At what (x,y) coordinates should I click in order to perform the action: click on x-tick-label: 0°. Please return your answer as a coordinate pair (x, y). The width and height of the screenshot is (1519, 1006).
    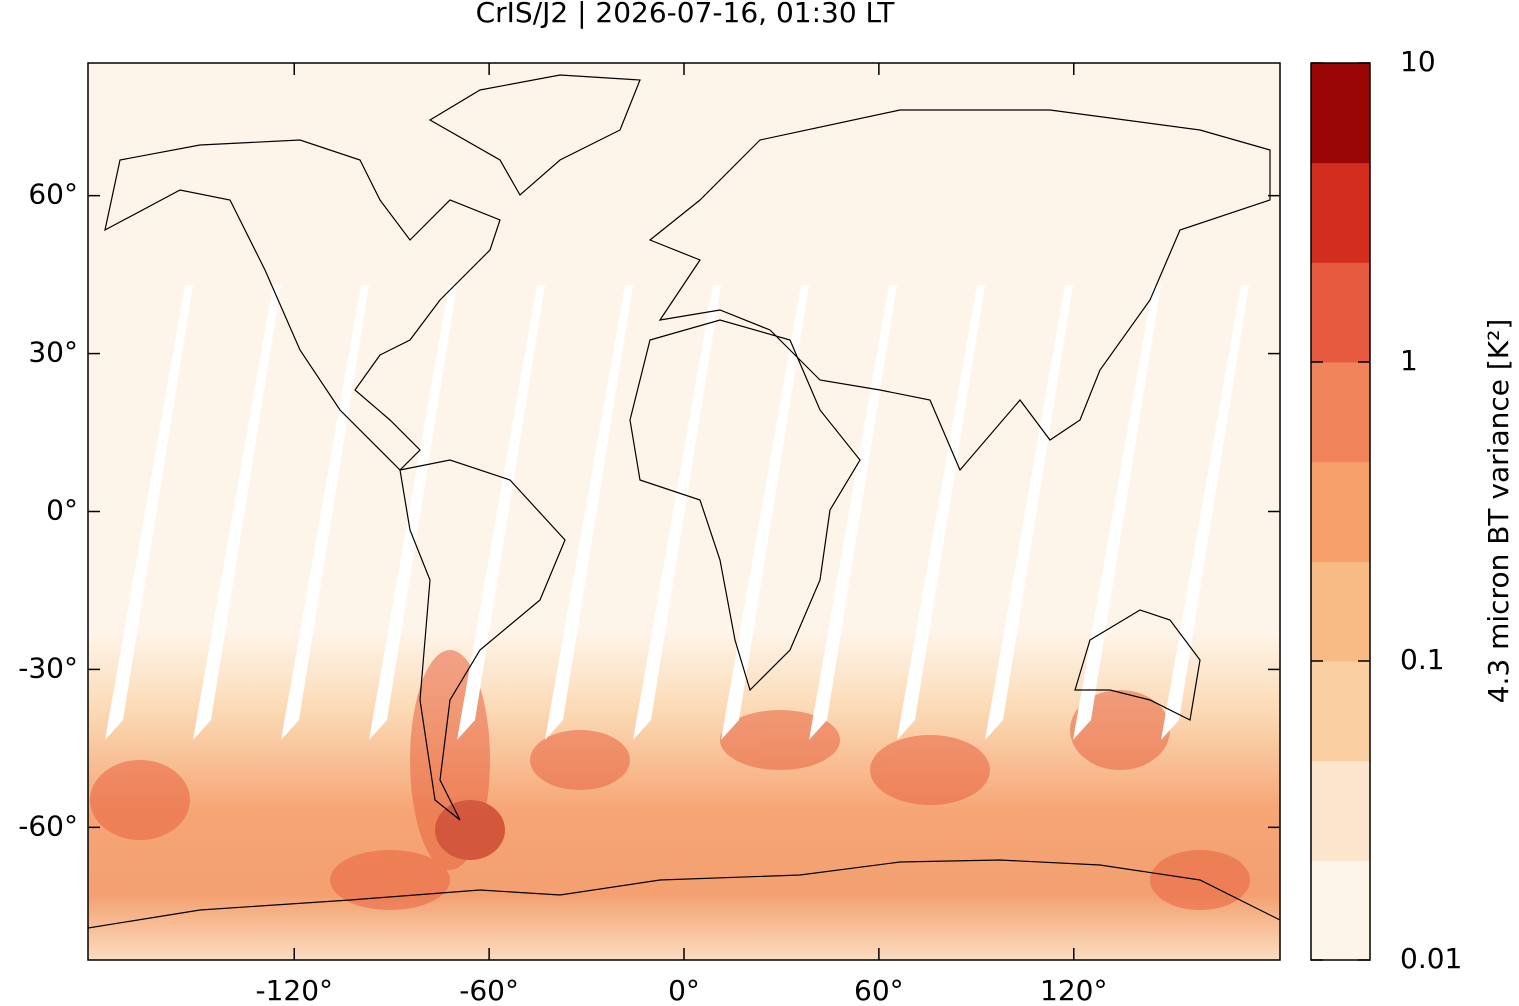
    Looking at the image, I should click on (684, 988).